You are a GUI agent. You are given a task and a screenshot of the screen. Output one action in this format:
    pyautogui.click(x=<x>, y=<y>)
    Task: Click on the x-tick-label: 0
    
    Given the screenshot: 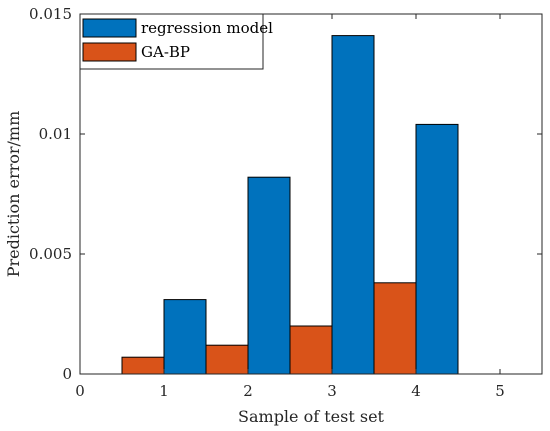 What is the action you would take?
    pyautogui.click(x=80, y=391)
    